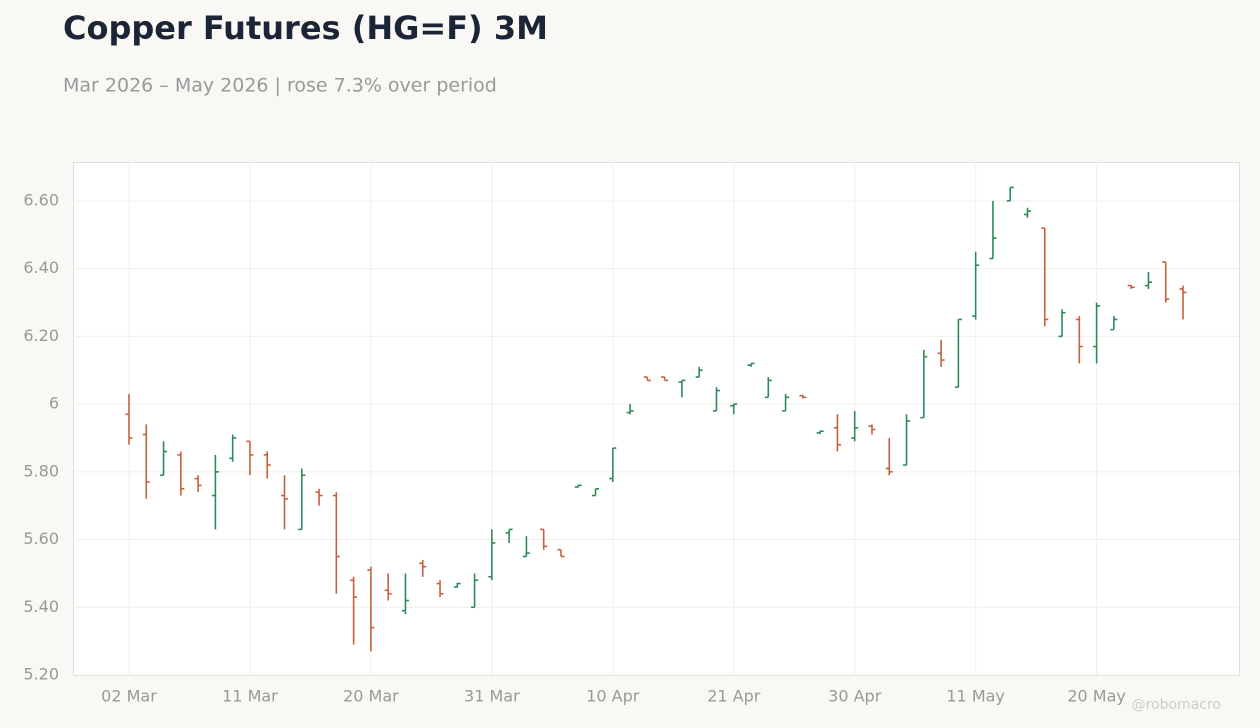 This screenshot has height=728, width=1260. What do you see at coordinates (41, 335) in the screenshot?
I see `y-tick-label: 6.20` at bounding box center [41, 335].